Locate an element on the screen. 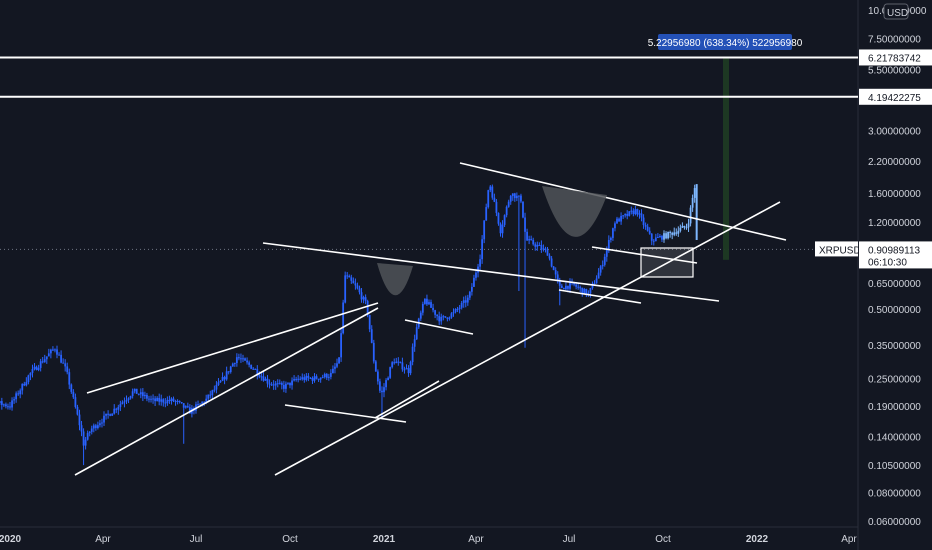 Image resolution: width=932 pixels, height=550 pixels. flag-upper-line is located at coordinates (644, 255).